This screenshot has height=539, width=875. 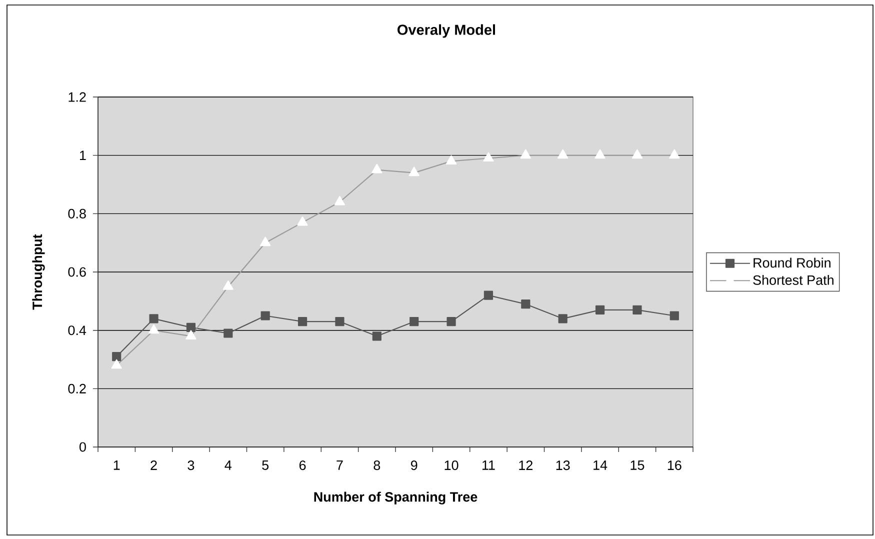 What do you see at coordinates (525, 465) in the screenshot?
I see `x-tick-label: 12` at bounding box center [525, 465].